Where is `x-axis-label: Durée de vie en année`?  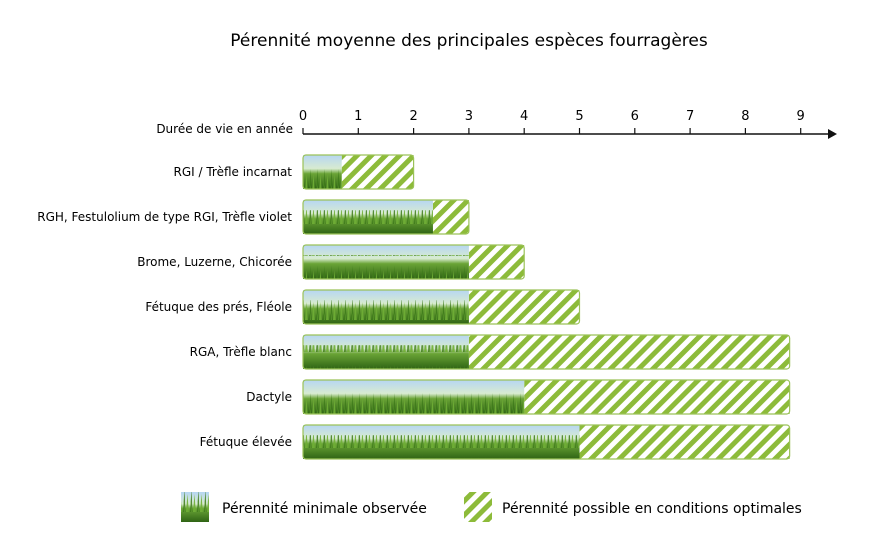
x-axis-label: Durée de vie en année is located at coordinates (224, 129).